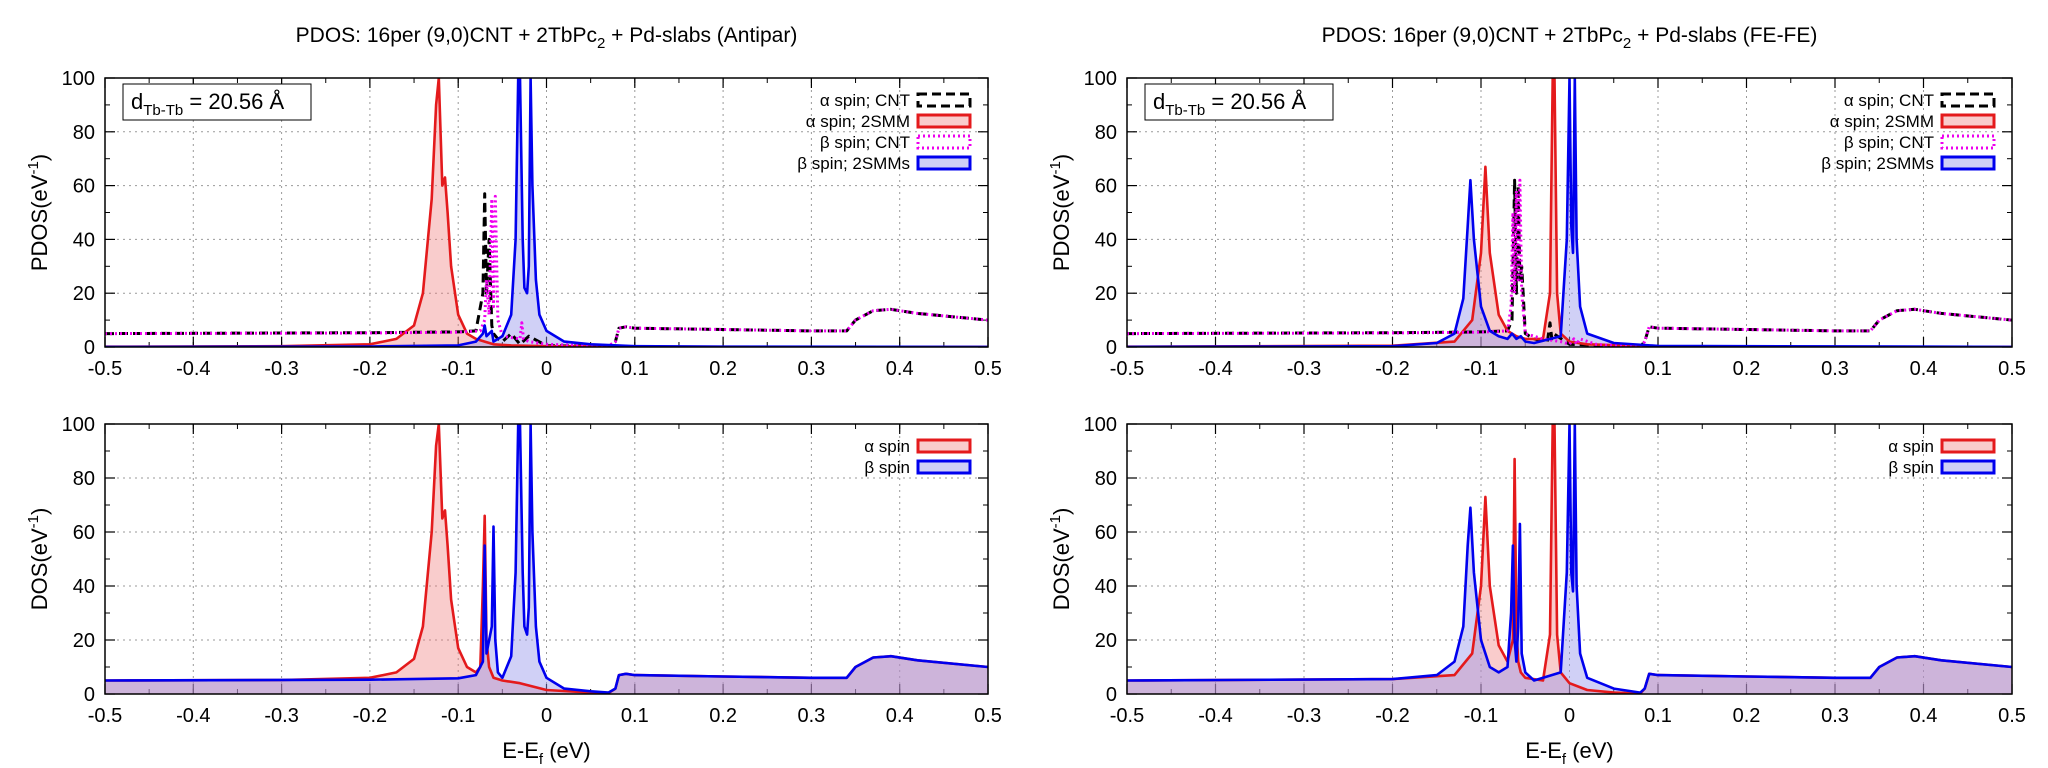 Image resolution: width=2048 pixels, height=768 pixels. I want to click on annotation-value: = 20.56 Å, so click(233, 101).